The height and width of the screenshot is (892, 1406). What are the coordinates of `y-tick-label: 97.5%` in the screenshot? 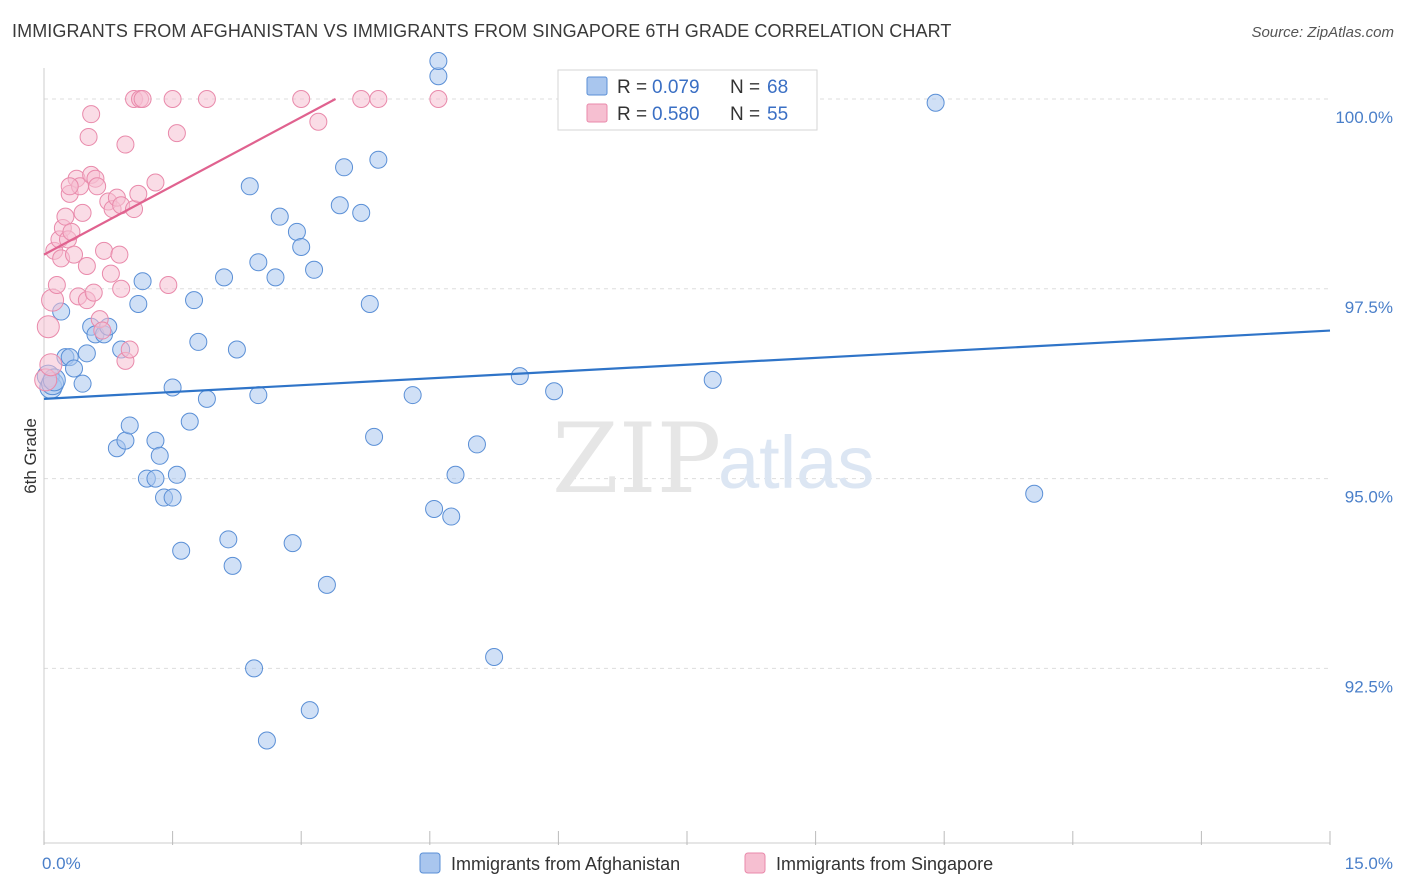 It's located at (1369, 307).